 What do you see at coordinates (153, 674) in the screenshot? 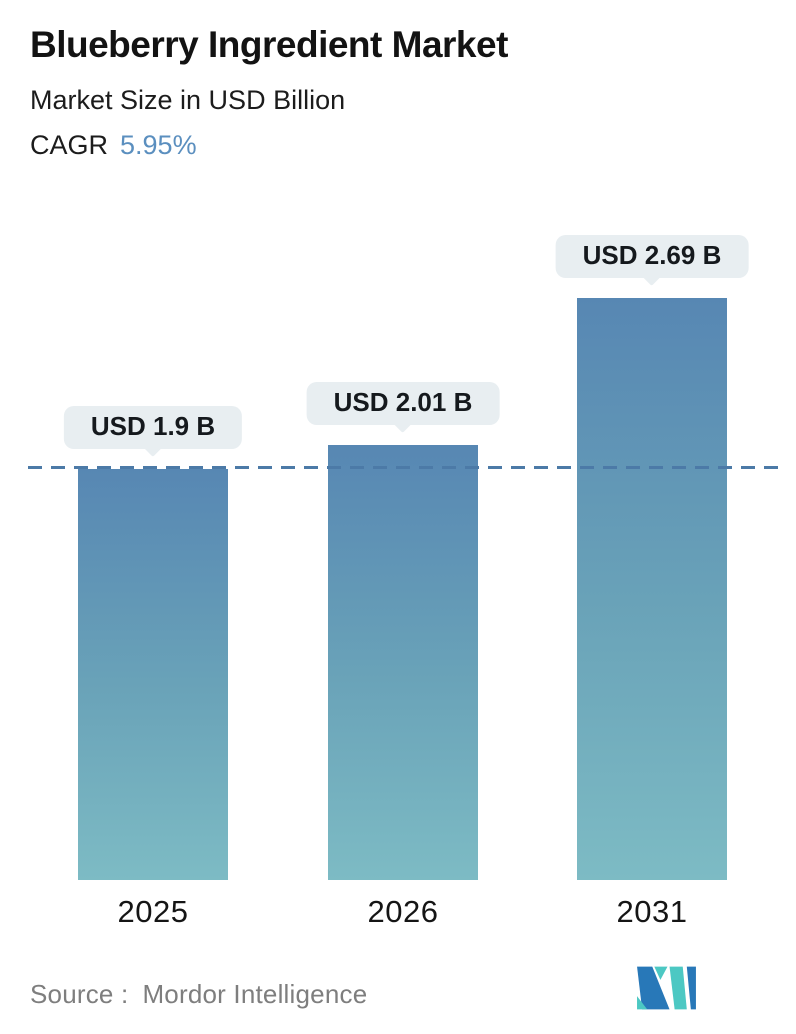
I see `bar-2025` at bounding box center [153, 674].